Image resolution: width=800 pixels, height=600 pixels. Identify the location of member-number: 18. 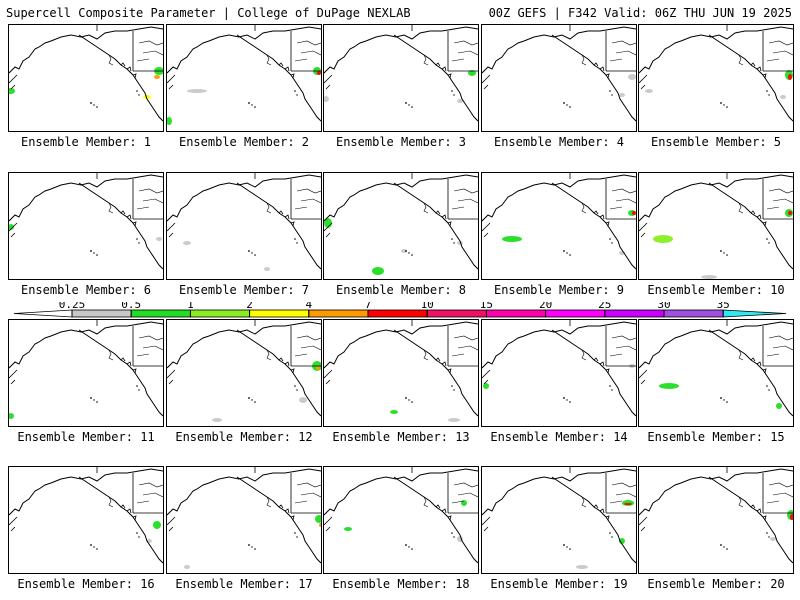
(462, 584).